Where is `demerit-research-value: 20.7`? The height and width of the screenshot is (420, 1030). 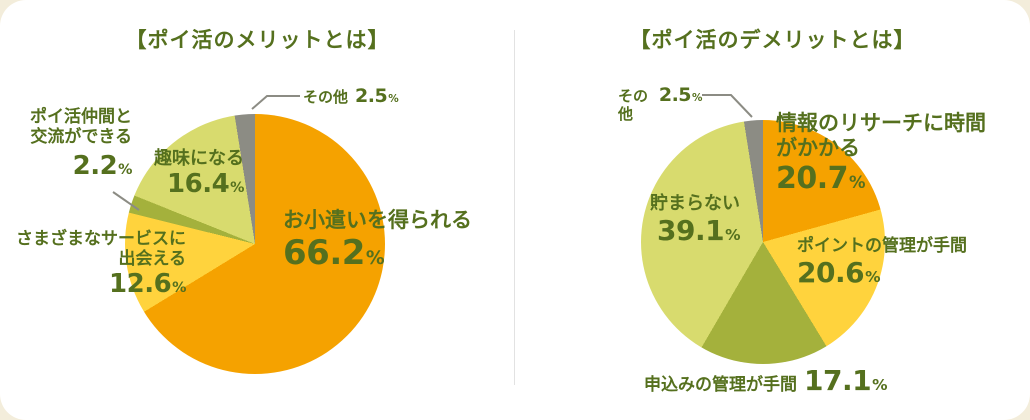 demerit-research-value: 20.7 is located at coordinates (812, 178).